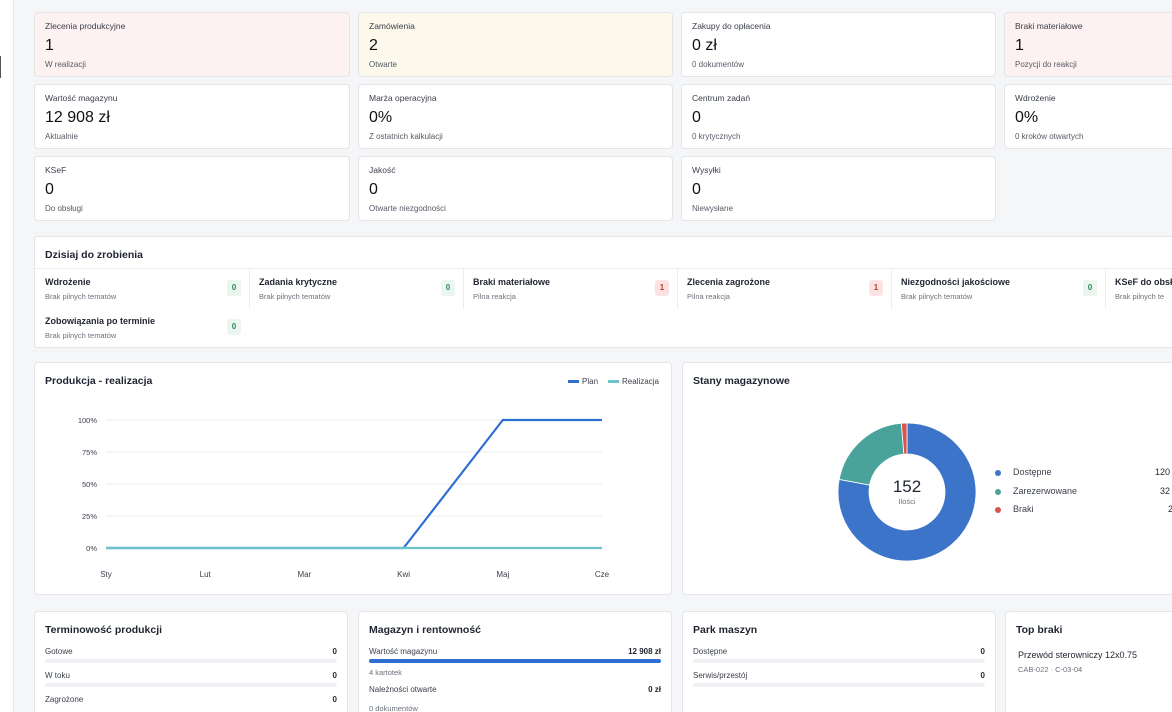 The height and width of the screenshot is (712, 1172). I want to click on kpi-value: 0%, so click(381, 117).